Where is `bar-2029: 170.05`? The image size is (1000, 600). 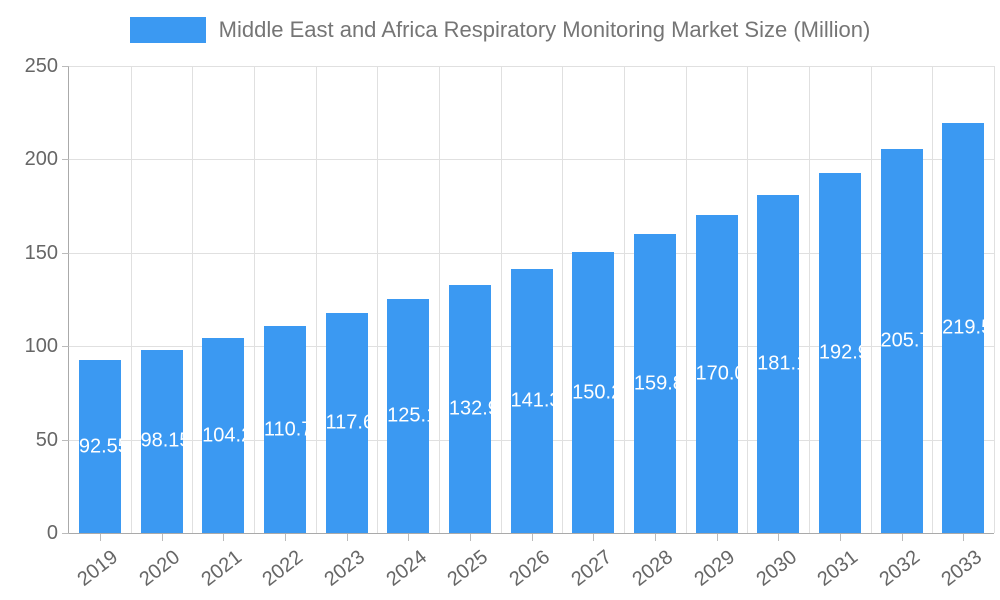
bar-2029: 170.05 is located at coordinates (716, 374).